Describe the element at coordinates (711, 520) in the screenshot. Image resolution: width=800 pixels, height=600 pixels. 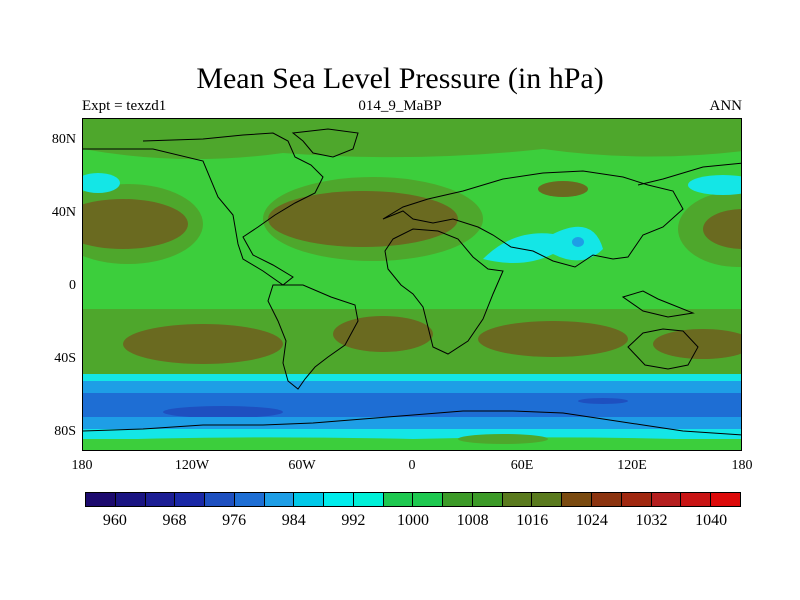
I see `colorbar-label: 1040` at that location.